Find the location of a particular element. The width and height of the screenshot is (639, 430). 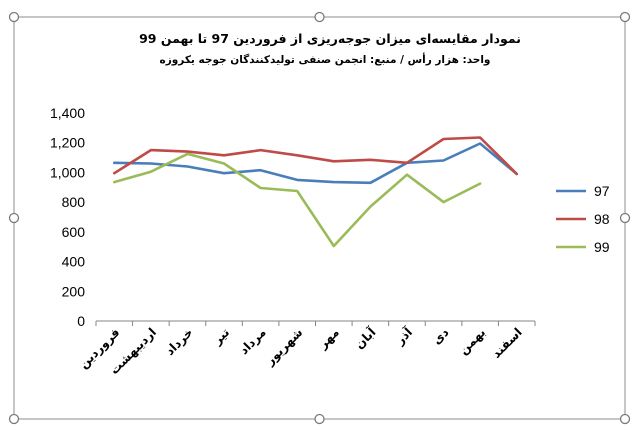

y-tick-label: 200 is located at coordinates (74, 291).